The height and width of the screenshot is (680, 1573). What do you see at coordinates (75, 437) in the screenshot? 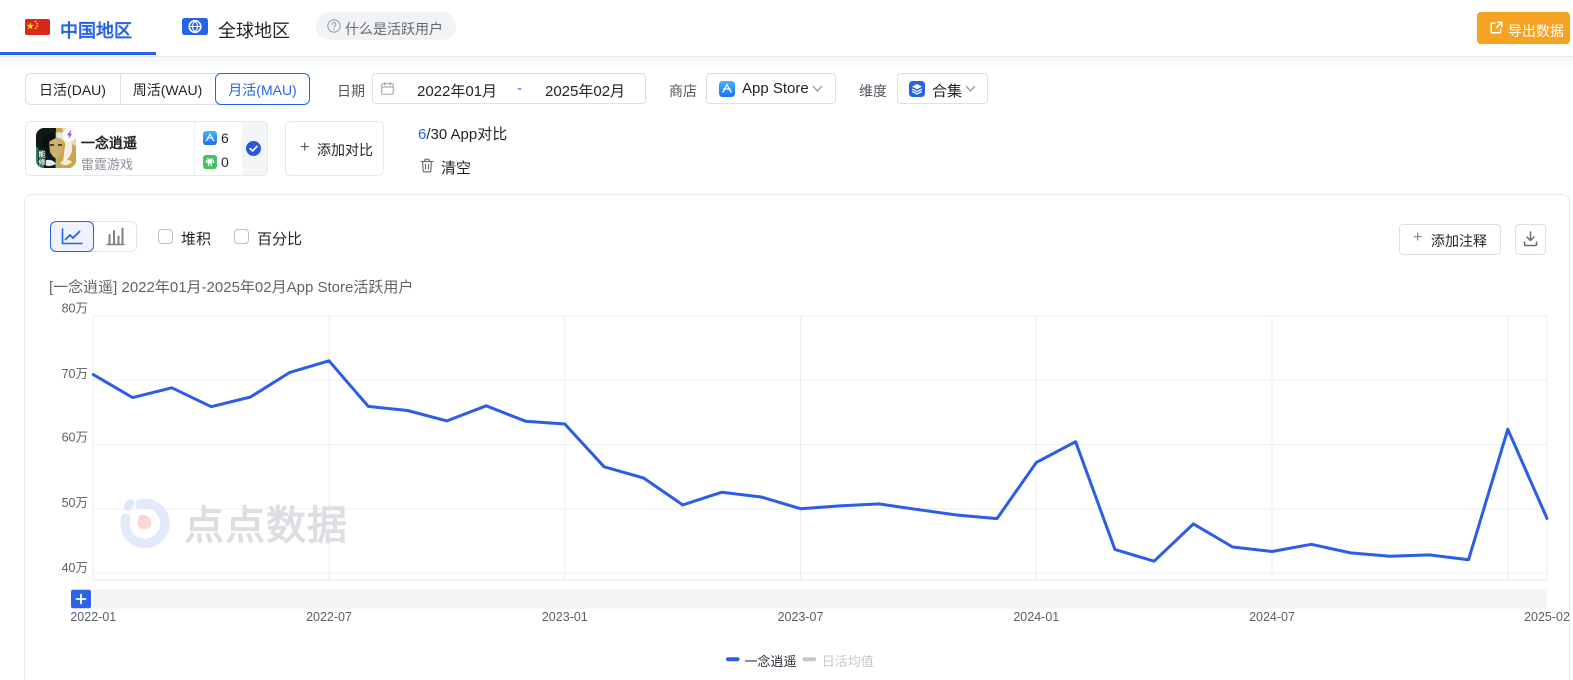
I see `svg-text: 60万` at bounding box center [75, 437].